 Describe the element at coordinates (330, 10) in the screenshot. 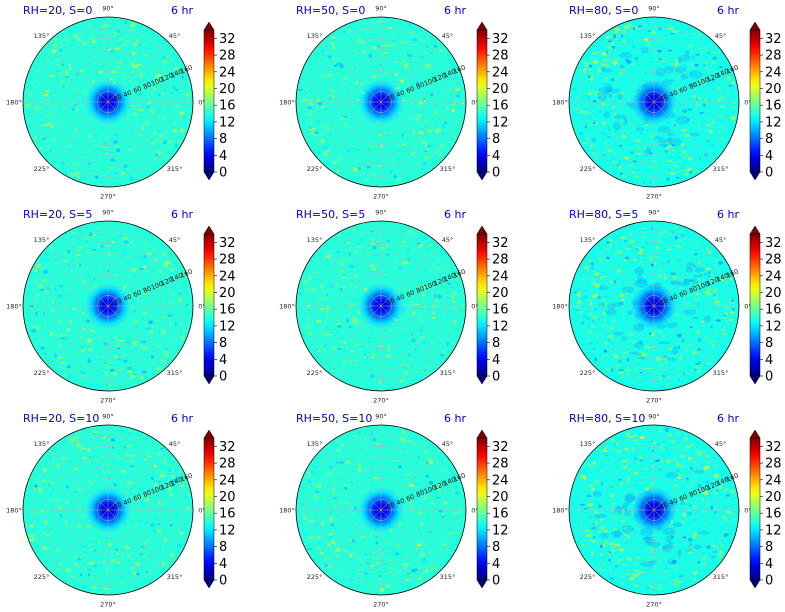

I see `panel-title: RH=50, S=0` at that location.